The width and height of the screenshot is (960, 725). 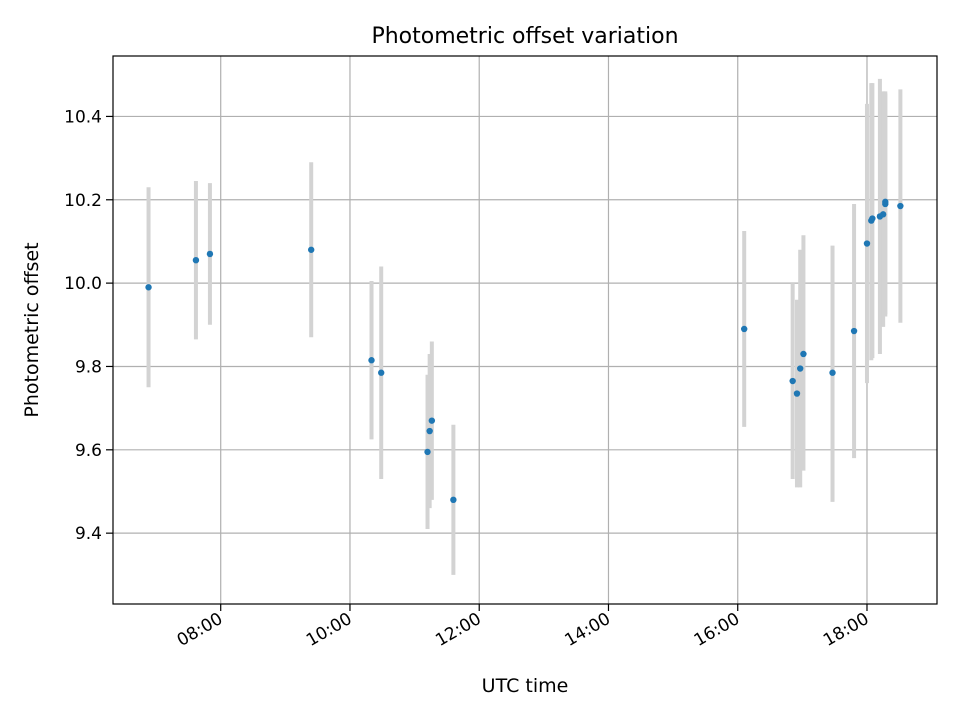 I want to click on x-axis-label: UTC time, so click(x=525, y=686).